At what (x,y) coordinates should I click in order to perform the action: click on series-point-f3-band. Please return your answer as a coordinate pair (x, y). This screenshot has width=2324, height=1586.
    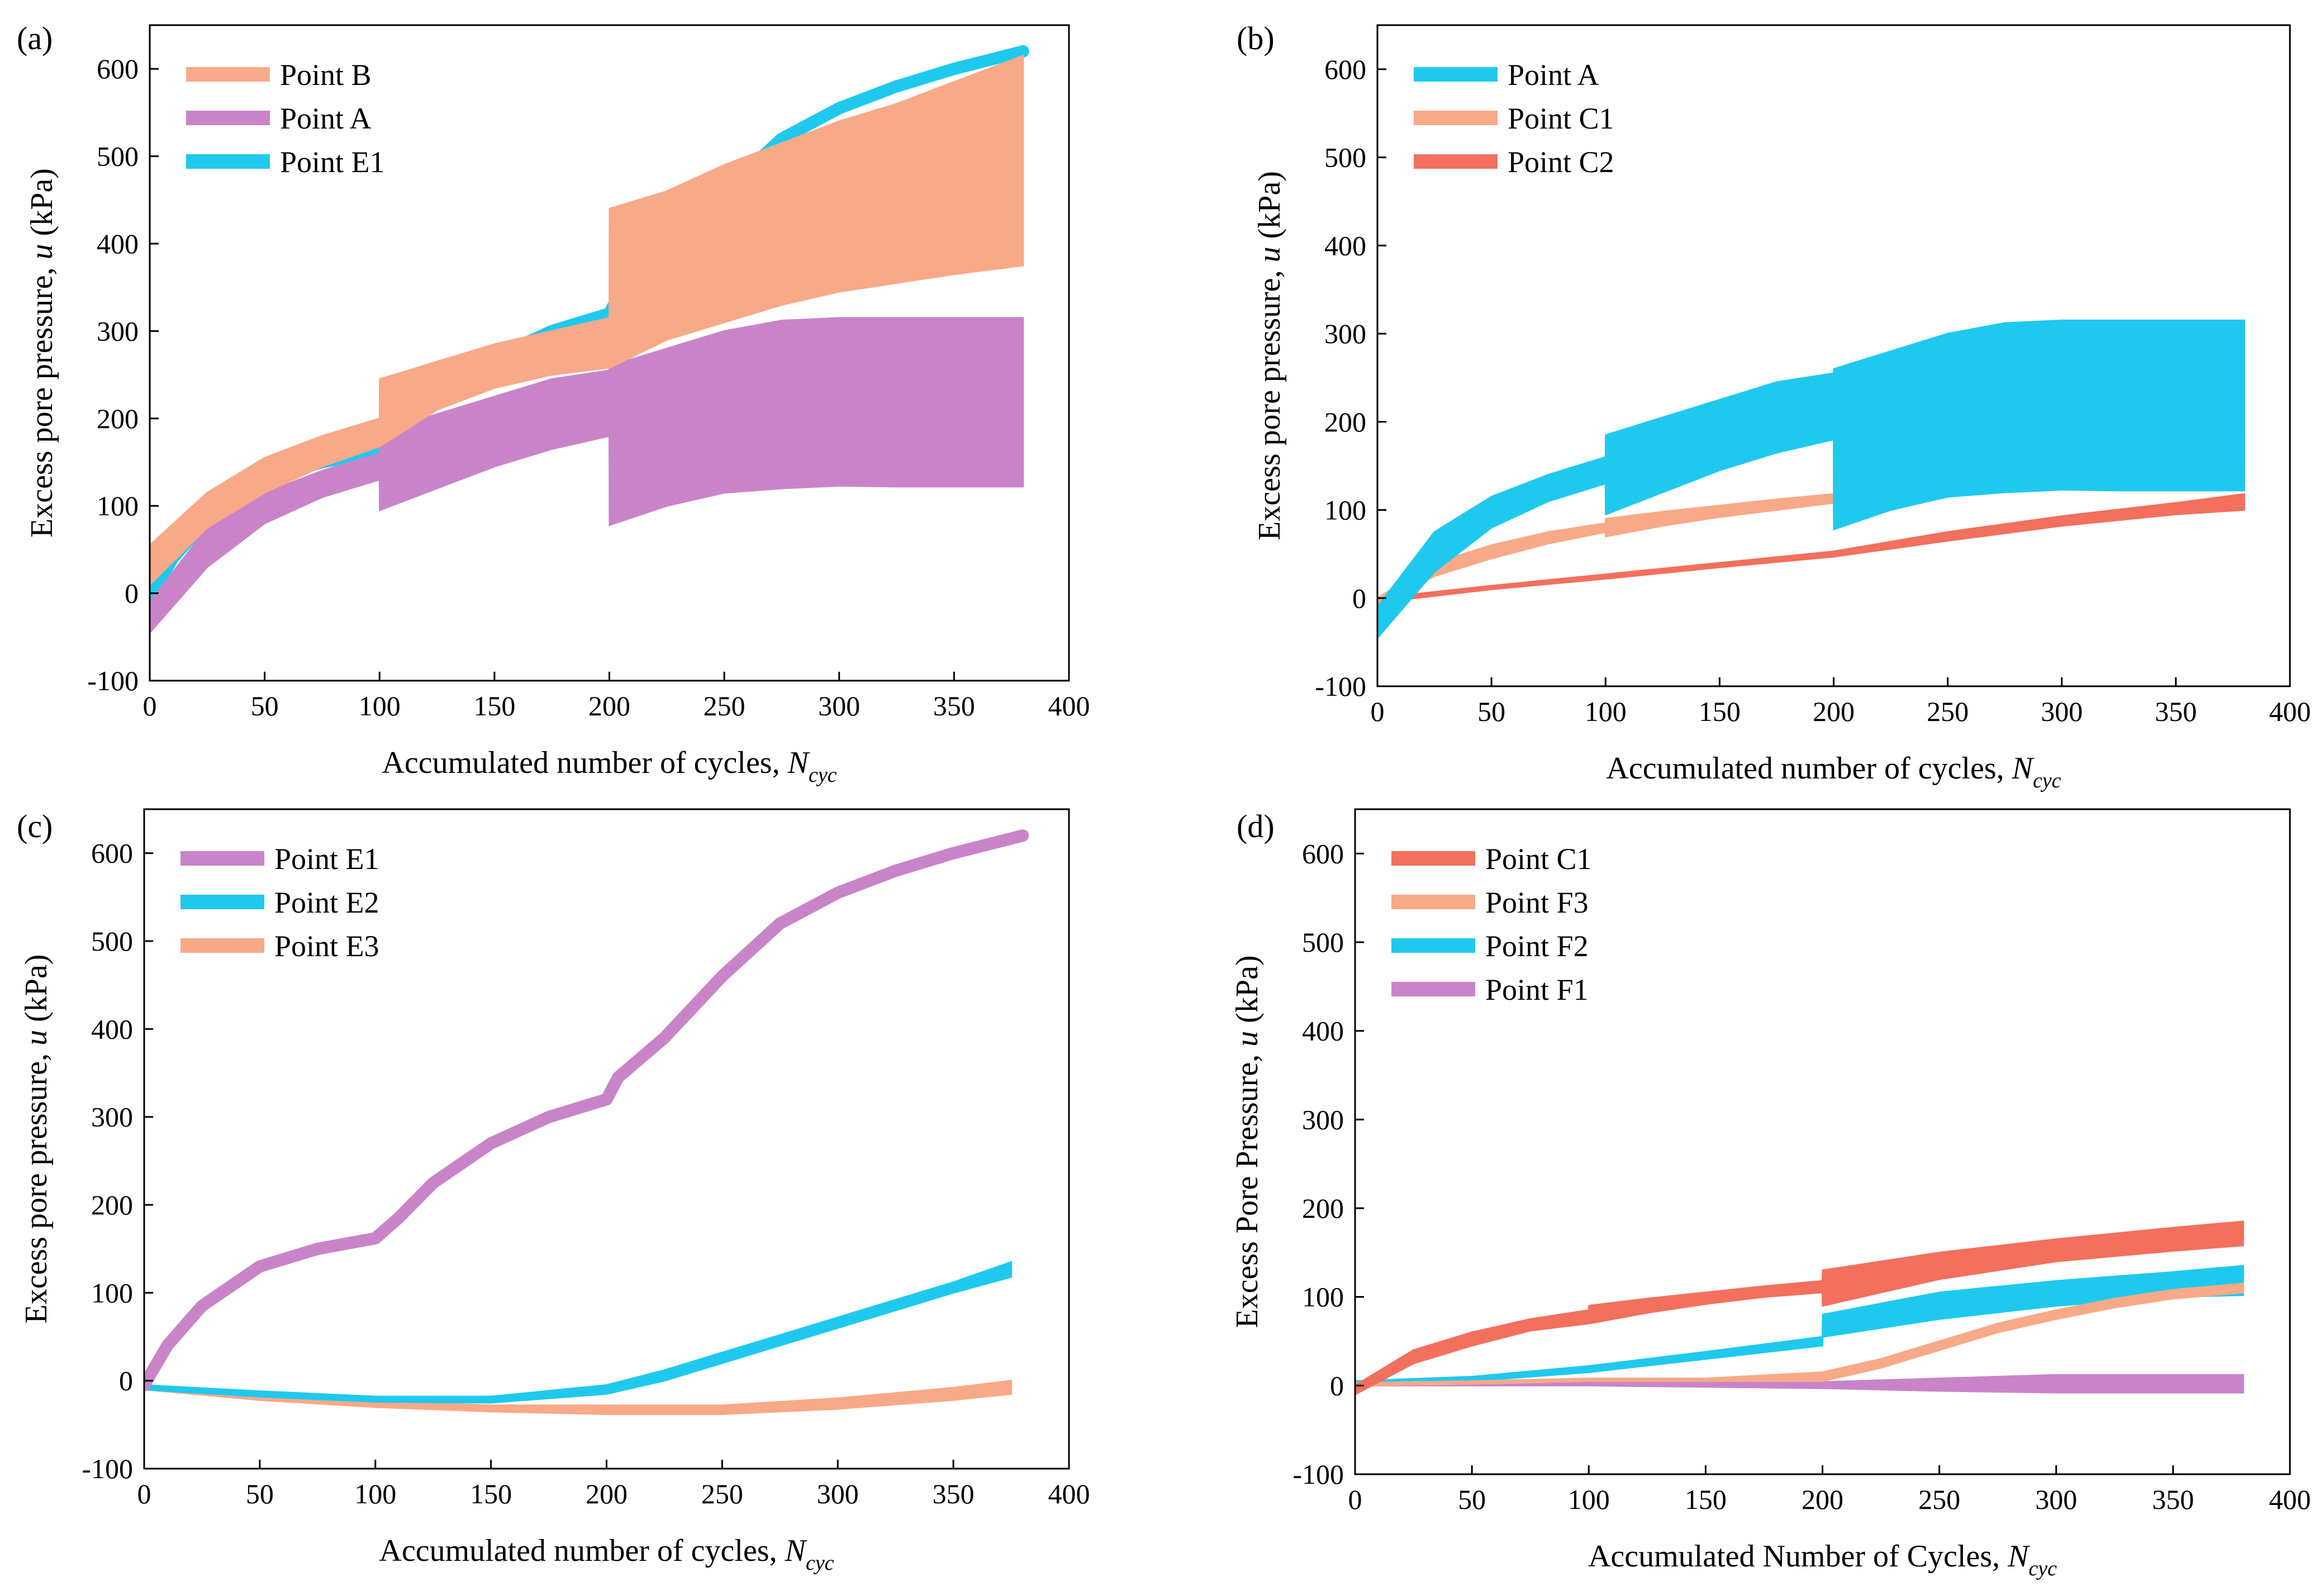
    Looking at the image, I should click on (1799, 1334).